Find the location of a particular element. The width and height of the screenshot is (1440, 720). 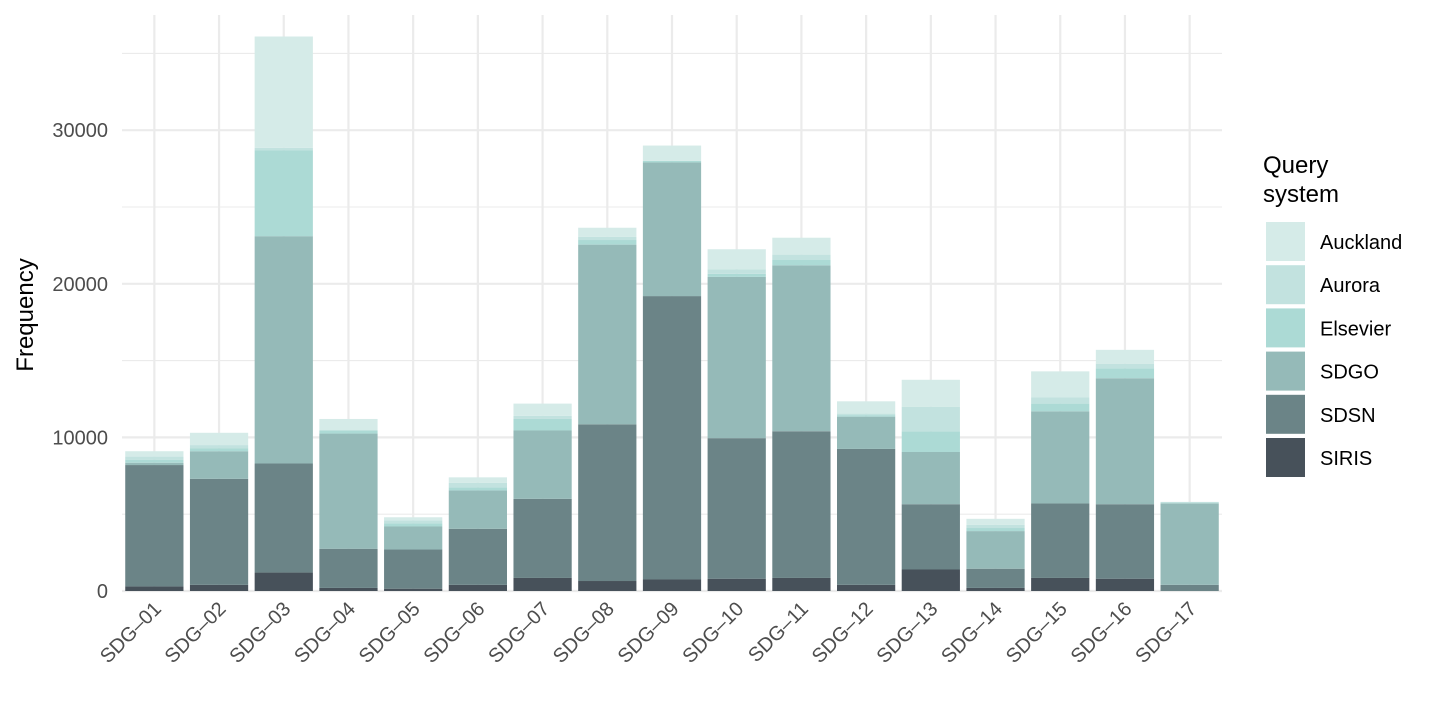

x-tick-label: SDG–10 is located at coordinates (713, 633).